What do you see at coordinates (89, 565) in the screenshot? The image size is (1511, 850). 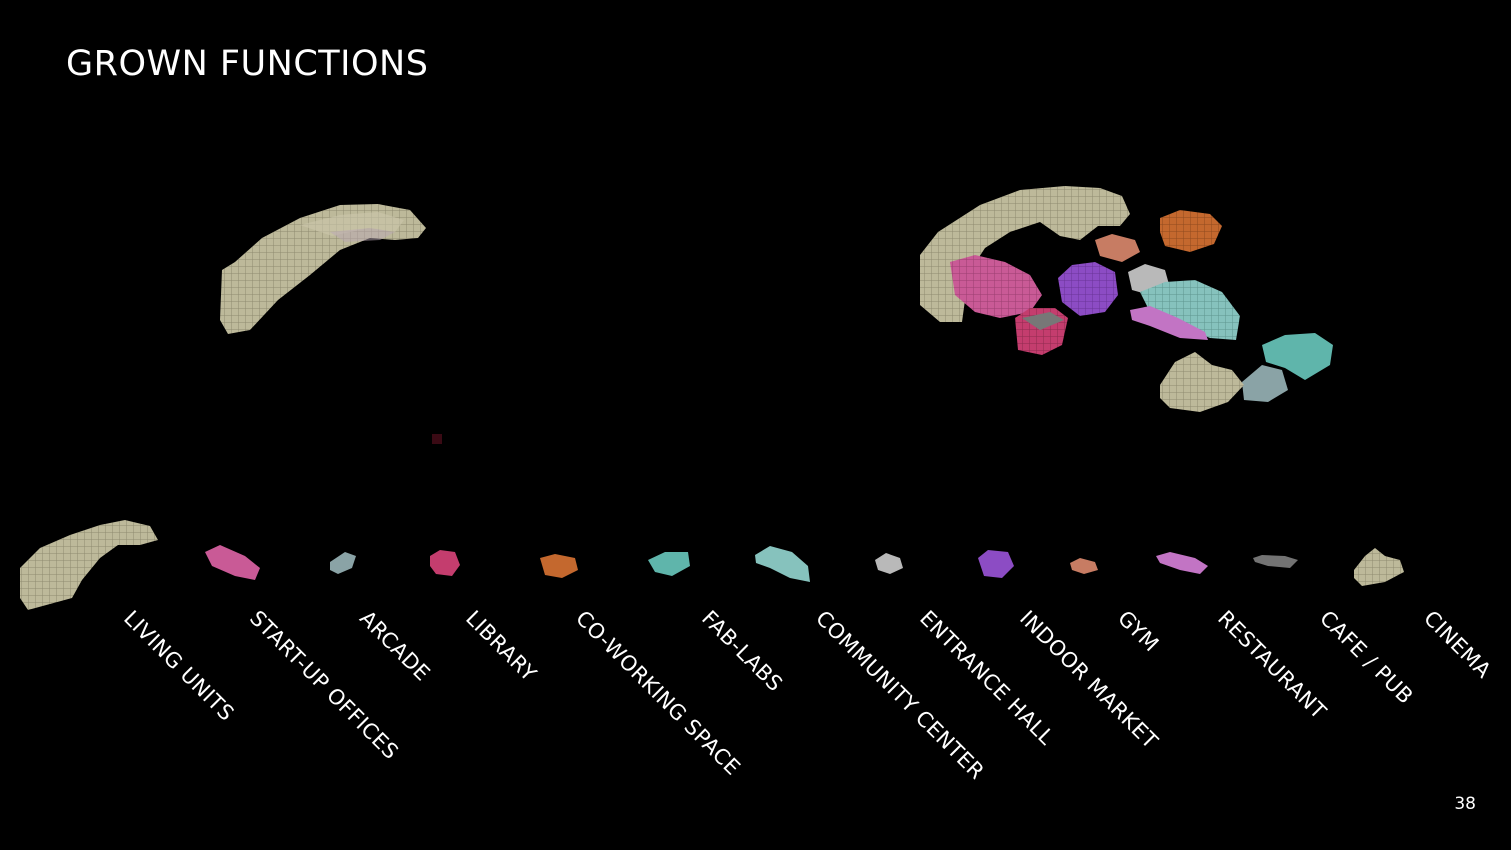 I see `swatch-living-units` at bounding box center [89, 565].